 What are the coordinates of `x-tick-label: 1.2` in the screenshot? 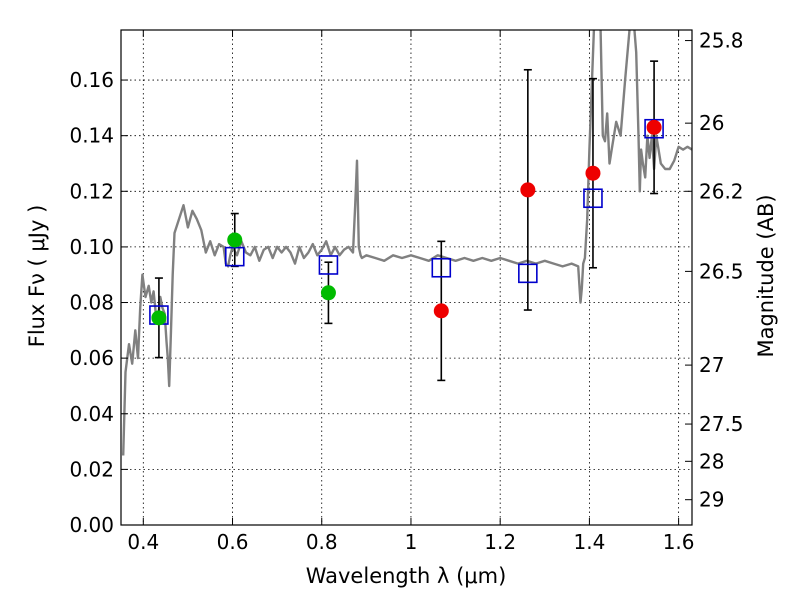 It's located at (500, 542).